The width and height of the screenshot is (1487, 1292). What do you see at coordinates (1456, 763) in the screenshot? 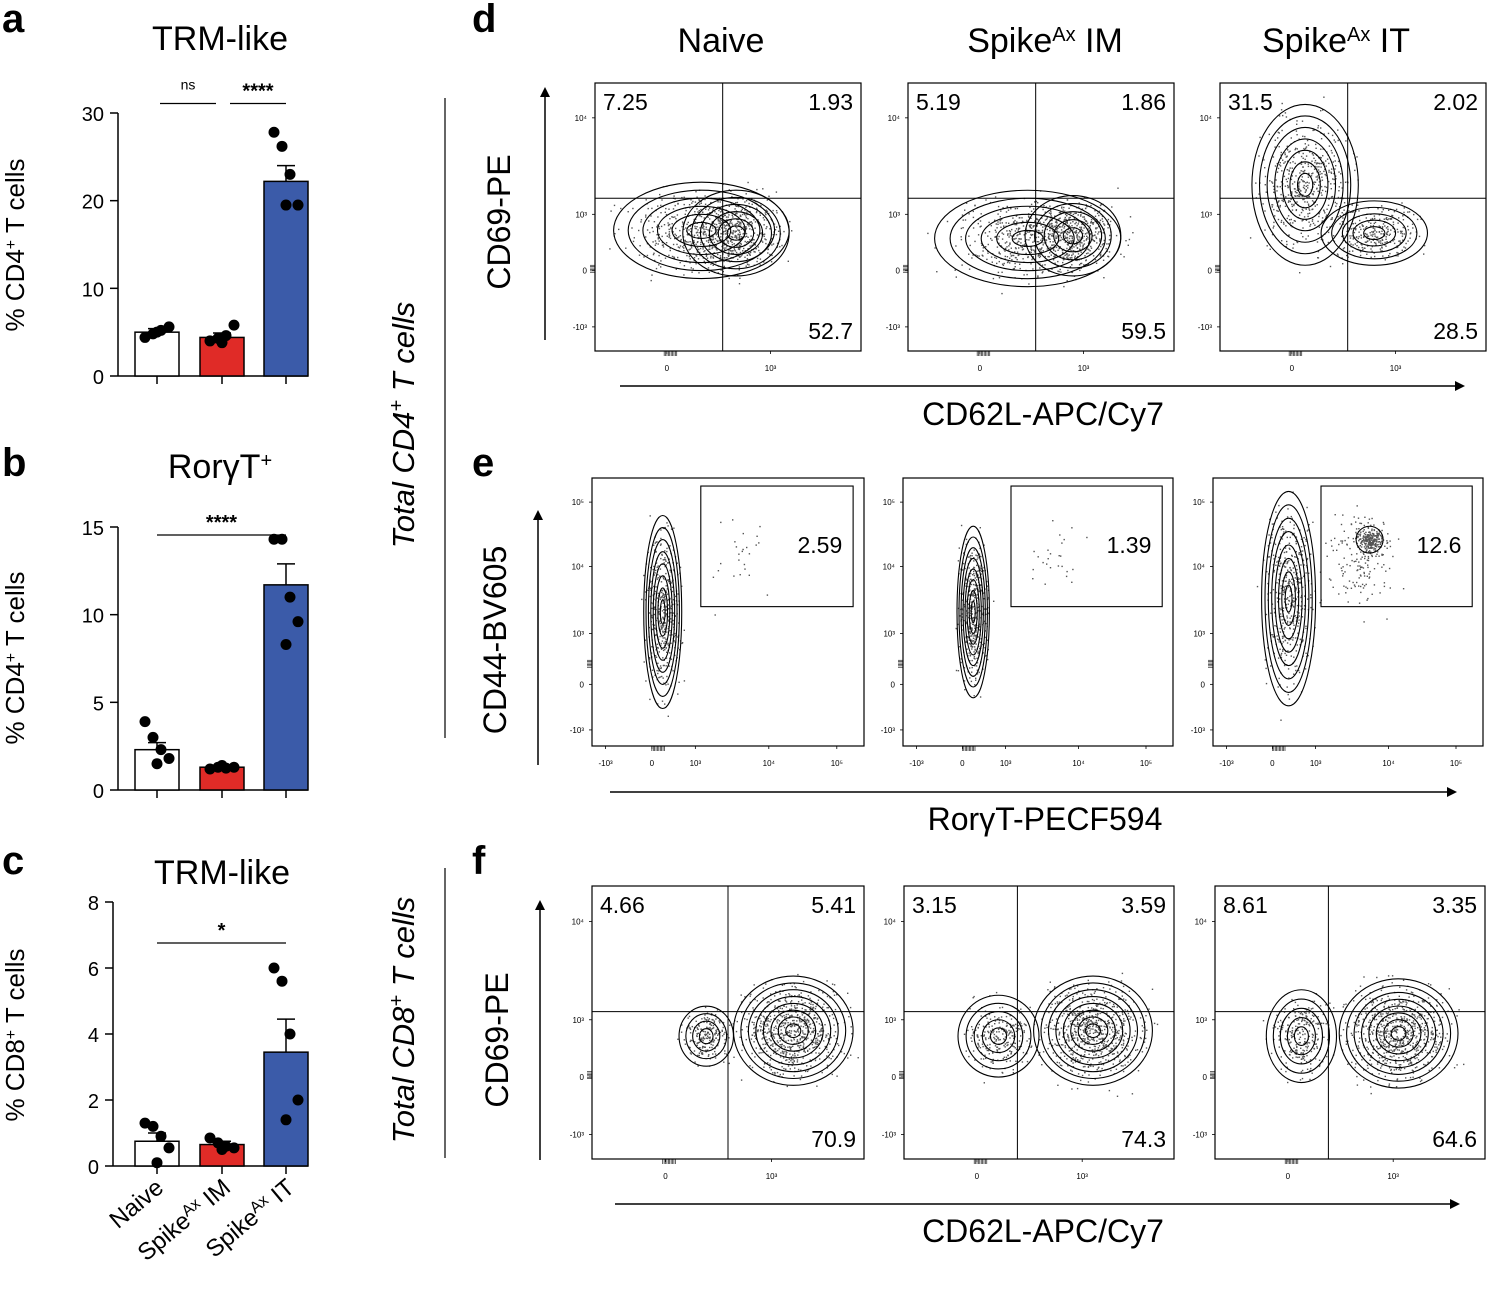
I see `flow-x-tick-label: 10⁵` at bounding box center [1456, 763].